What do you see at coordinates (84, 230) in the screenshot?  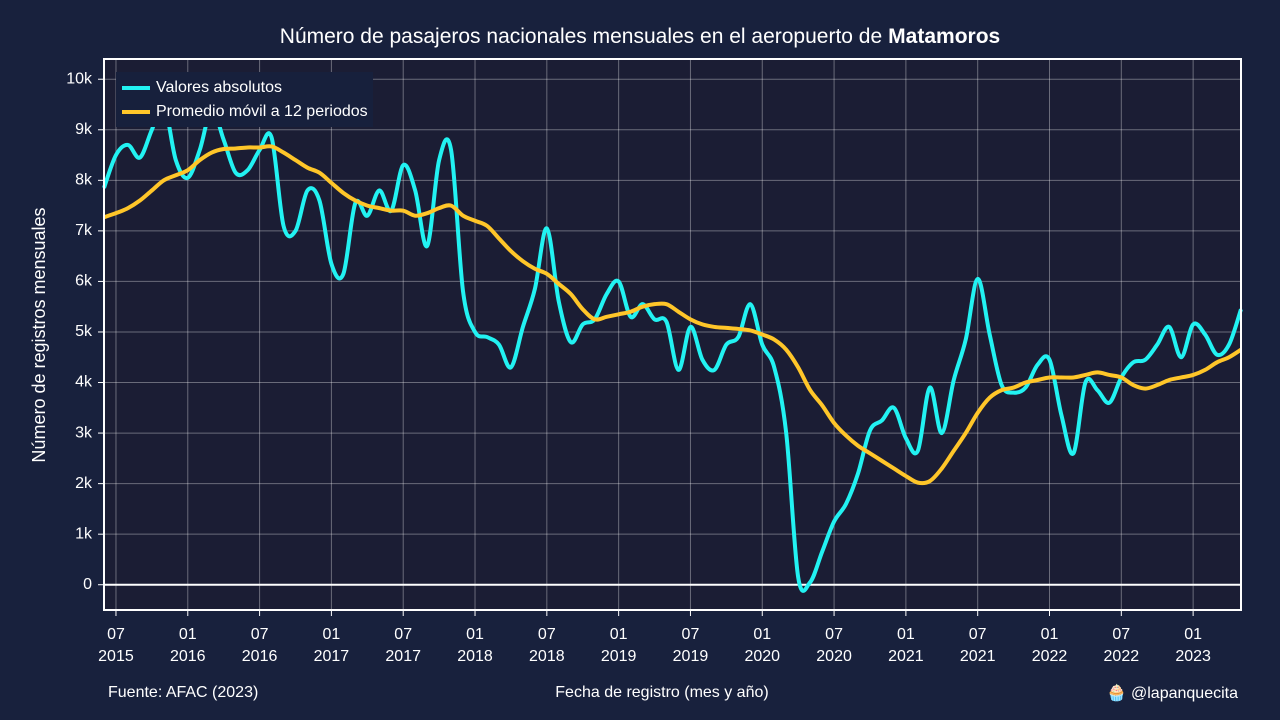 I see `y-tick-label: 7k` at bounding box center [84, 230].